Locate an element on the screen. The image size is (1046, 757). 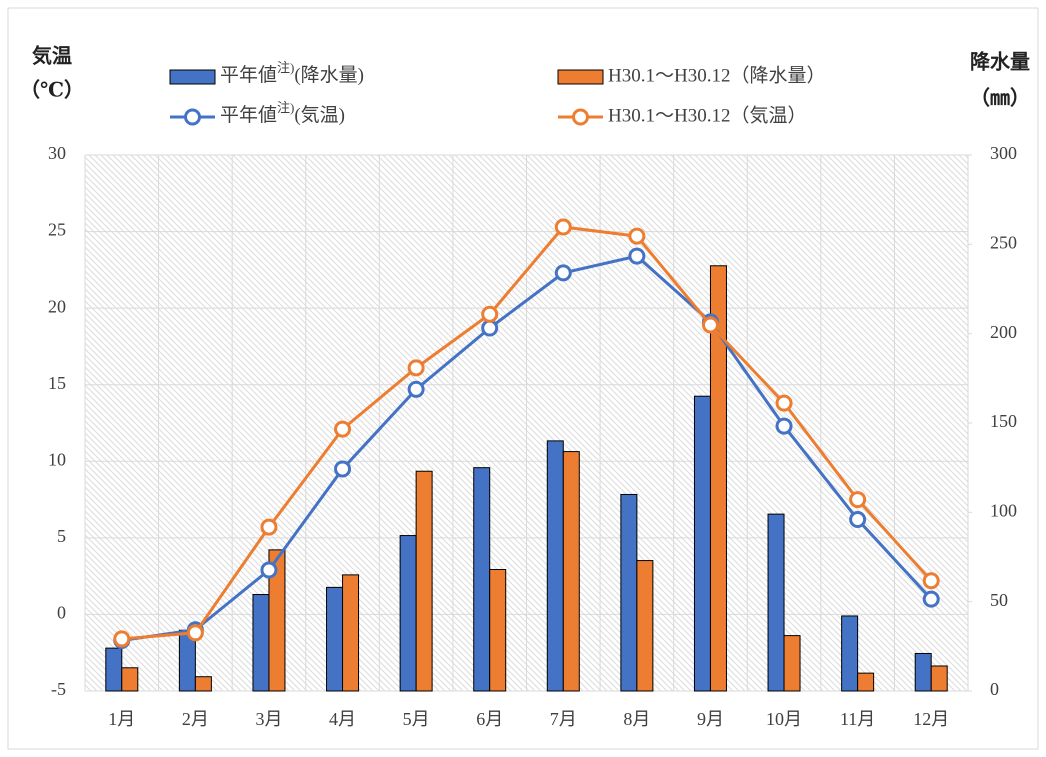
x-tick-label: 7月 is located at coordinates (563, 719).